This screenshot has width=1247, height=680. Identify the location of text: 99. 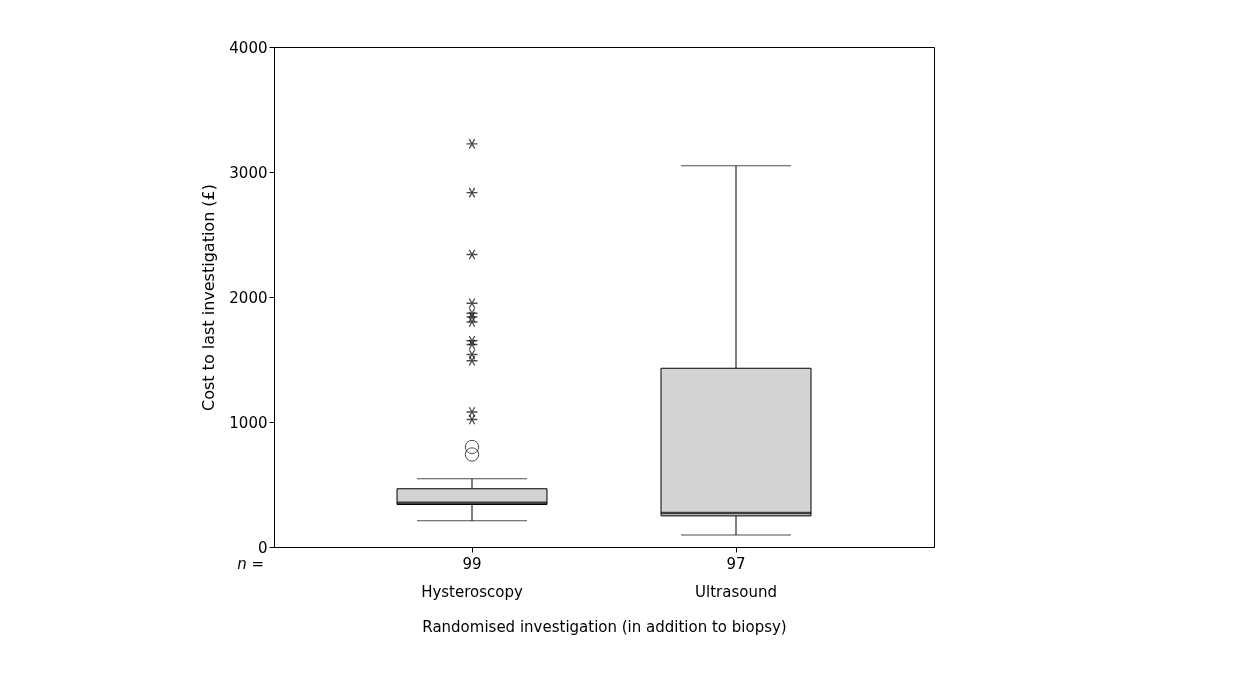
(472, 564).